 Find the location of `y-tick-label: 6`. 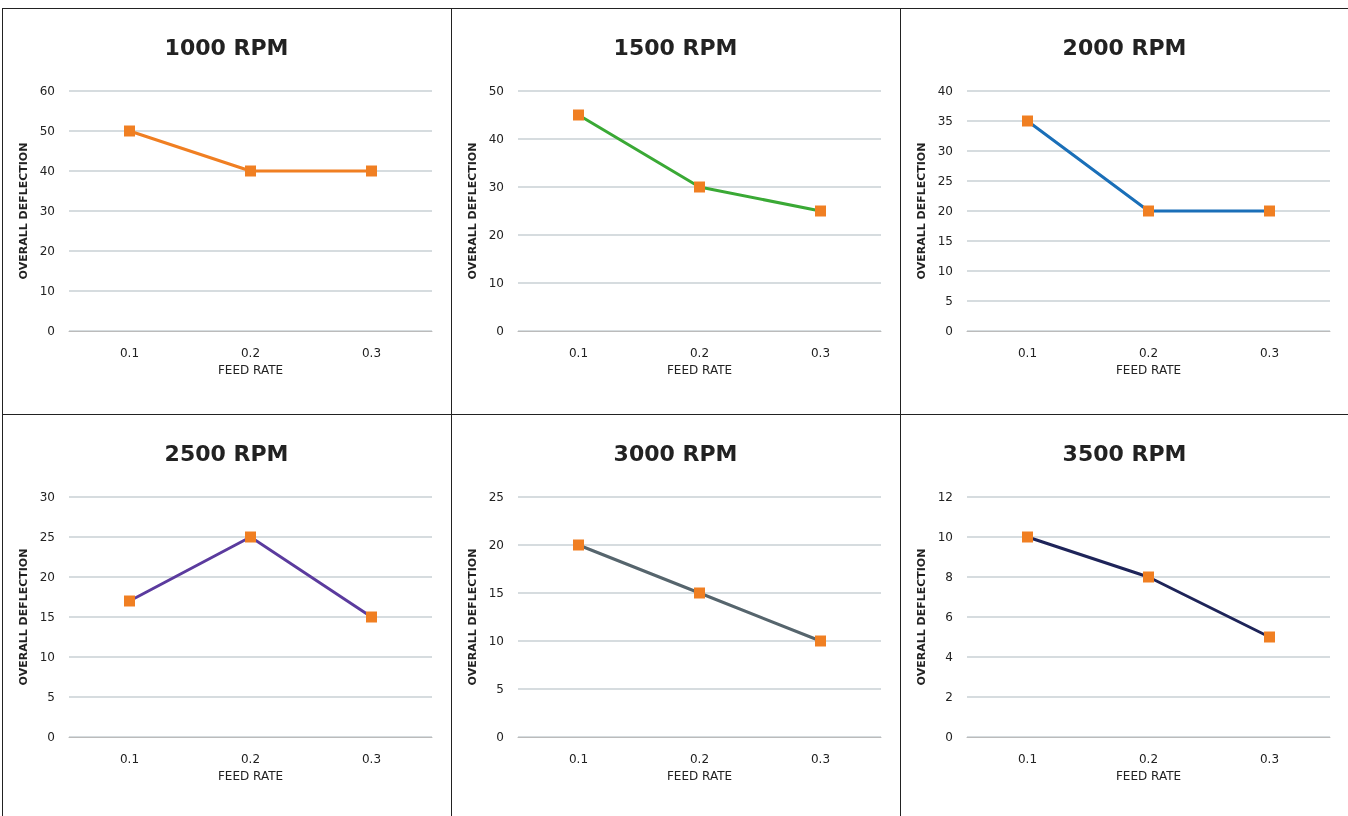

y-tick-label: 6 is located at coordinates (949, 617).